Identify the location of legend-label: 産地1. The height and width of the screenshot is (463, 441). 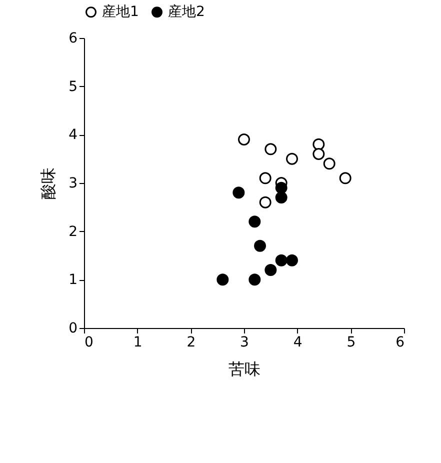
(120, 12).